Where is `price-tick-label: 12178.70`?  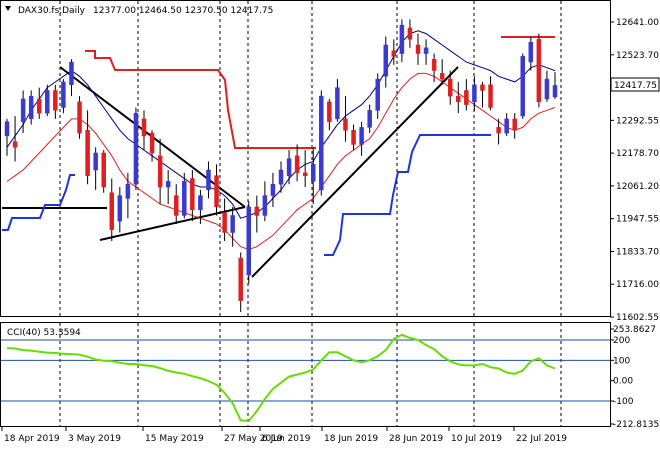 price-tick-label: 12178.70 is located at coordinates (637, 154).